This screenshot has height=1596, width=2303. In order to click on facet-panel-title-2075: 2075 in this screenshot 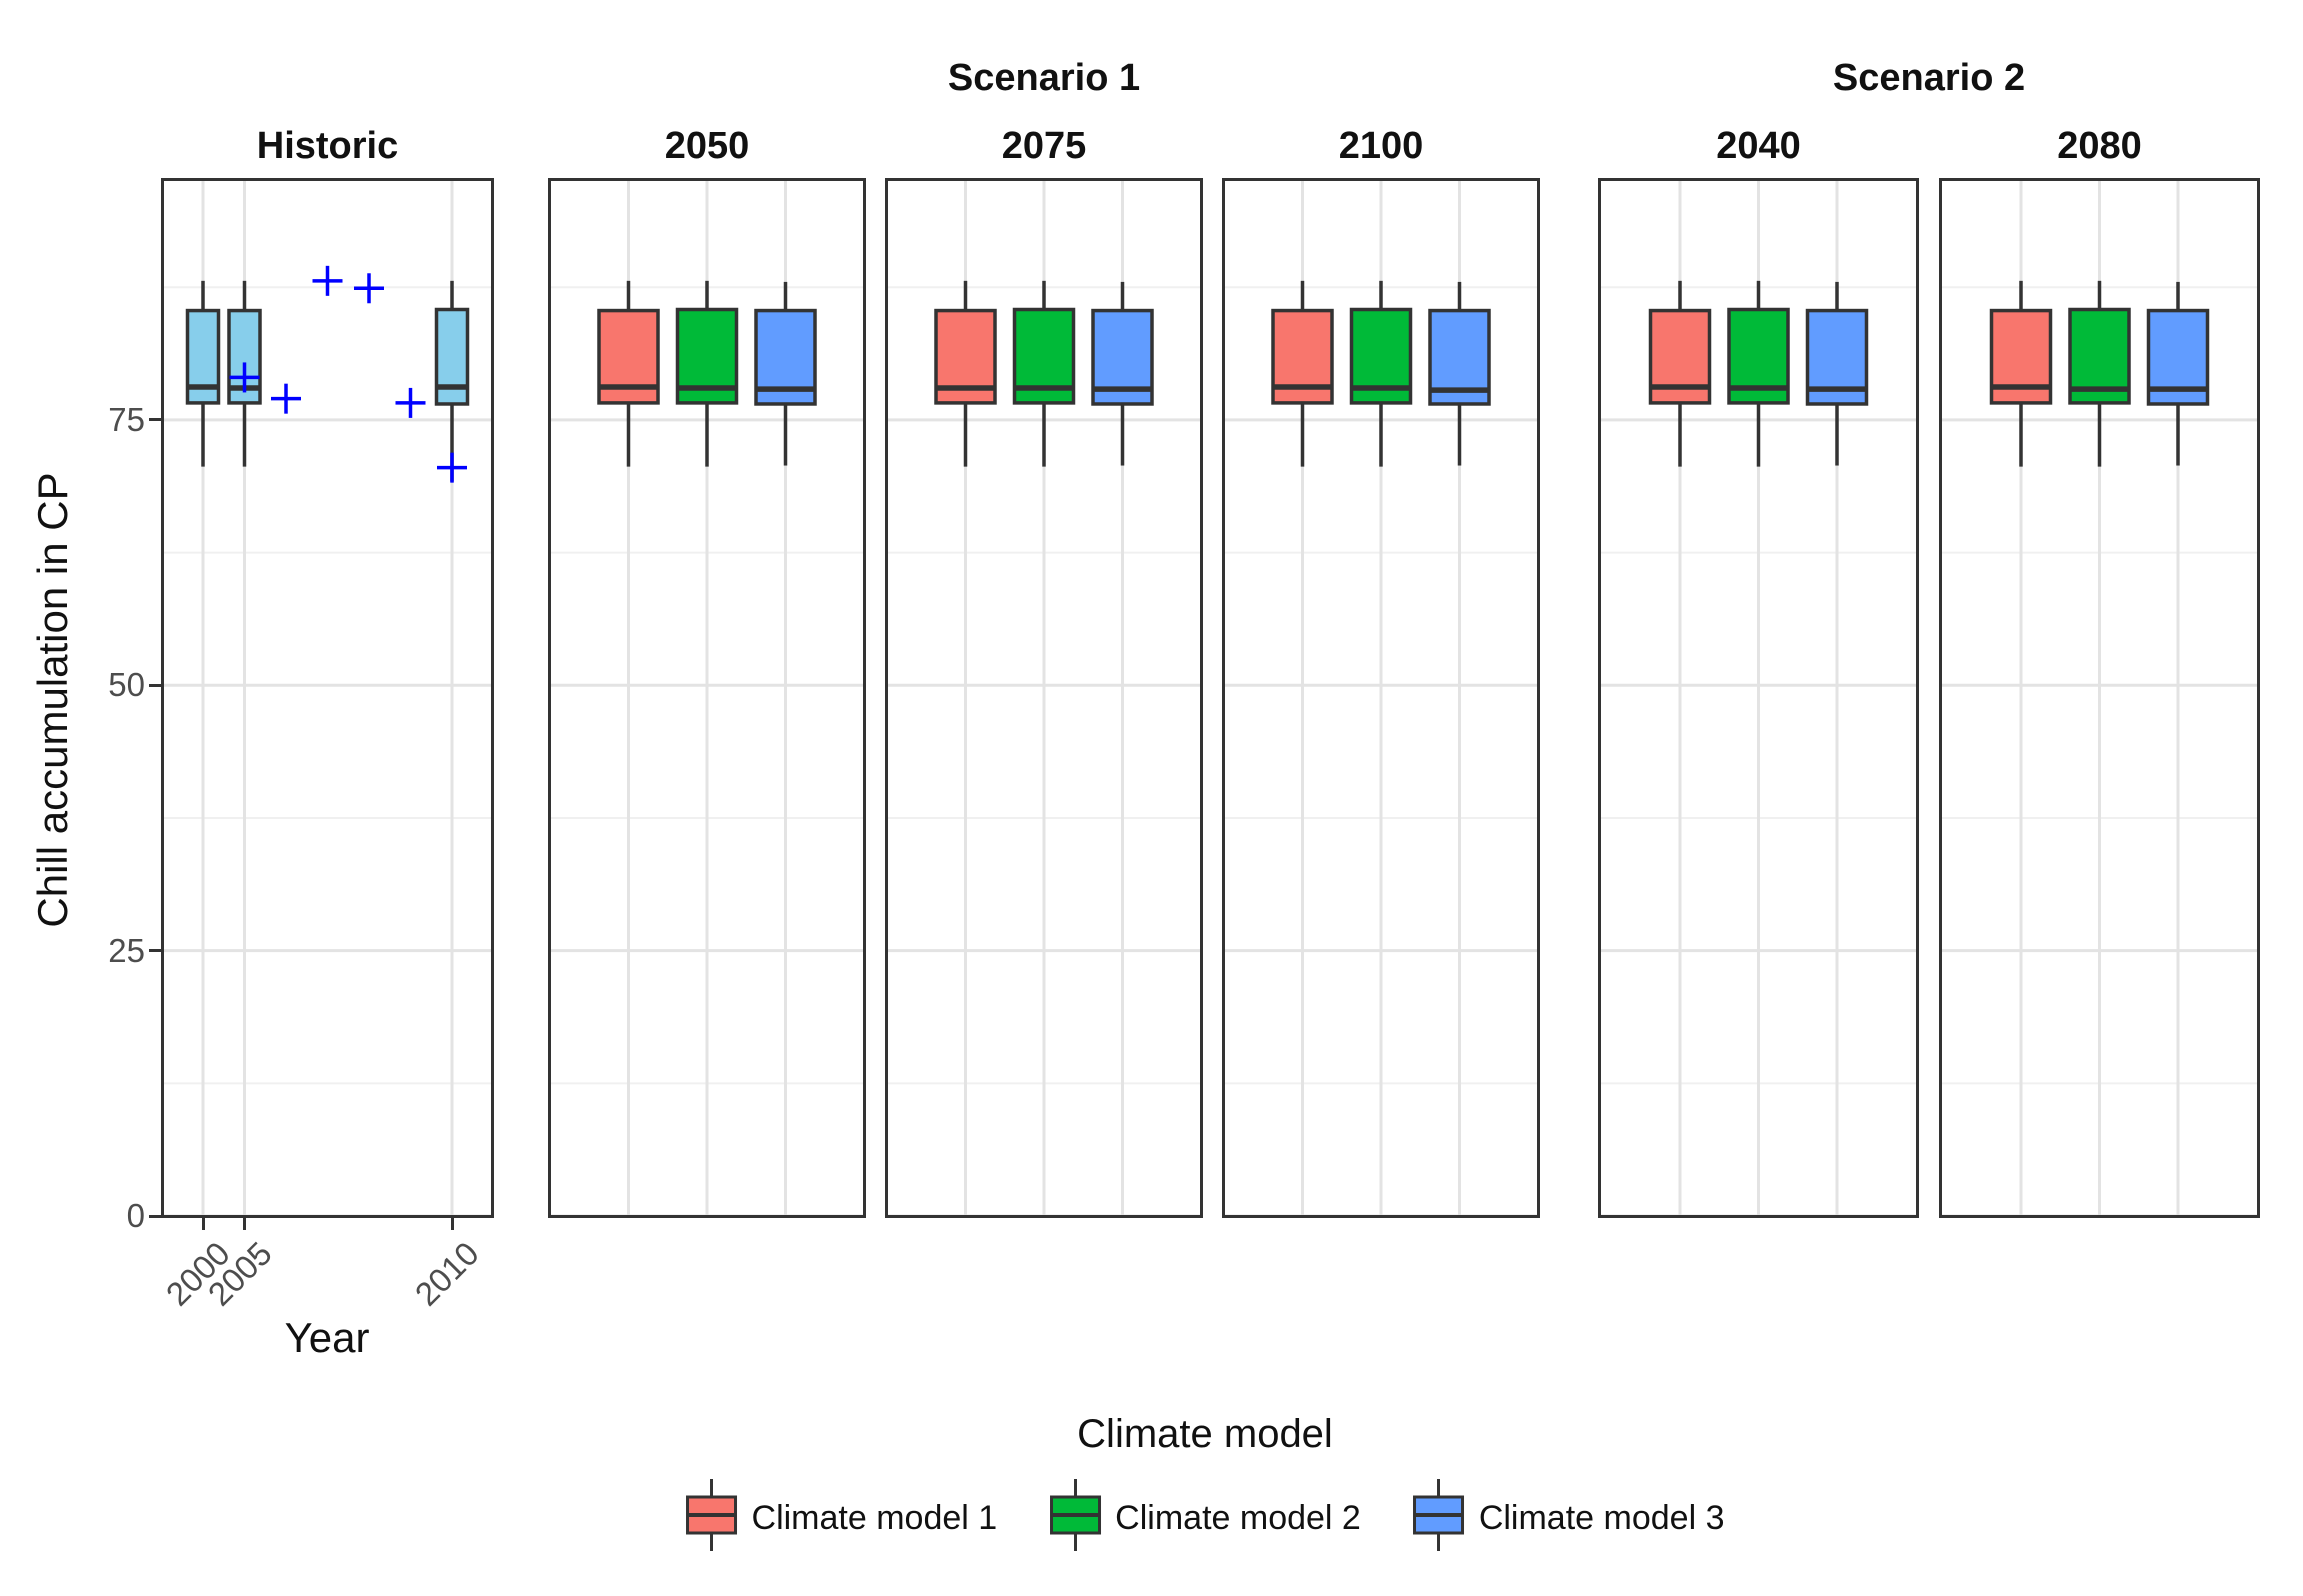, I will do `click(1044, 146)`.